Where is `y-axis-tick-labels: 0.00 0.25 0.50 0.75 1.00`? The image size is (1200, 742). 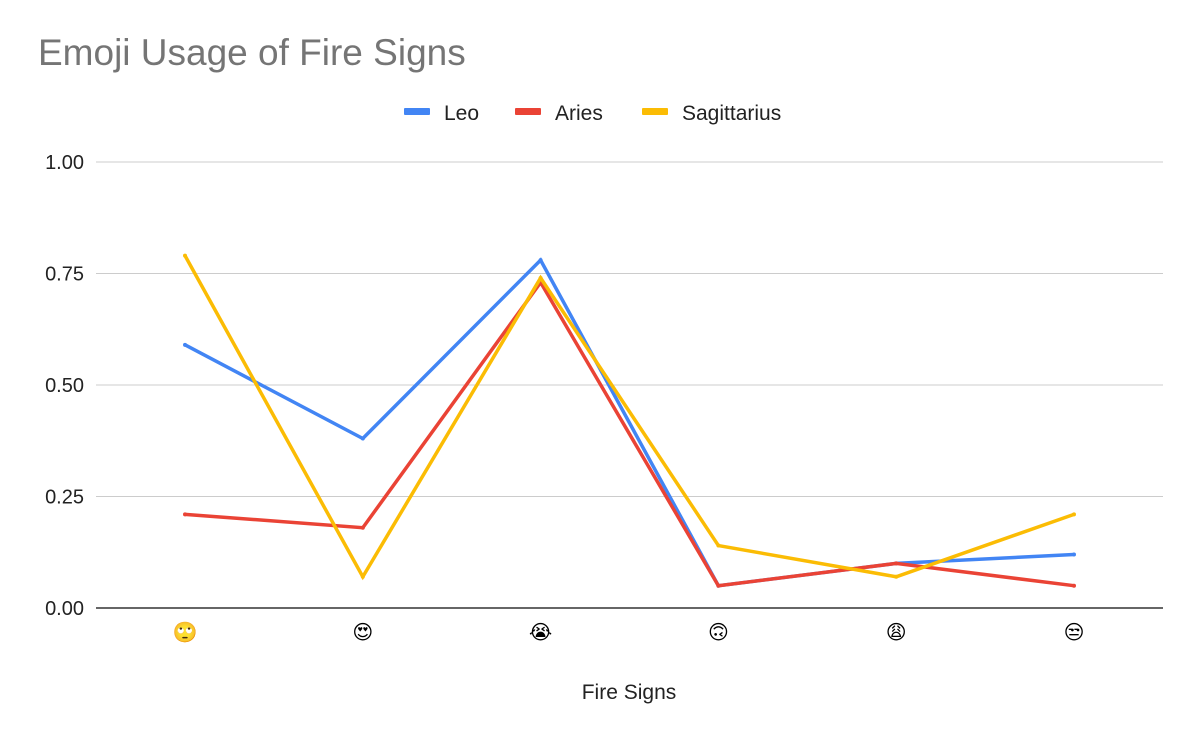 y-axis-tick-labels: 0.00 0.25 0.50 0.75 1.00 is located at coordinates (64, 386).